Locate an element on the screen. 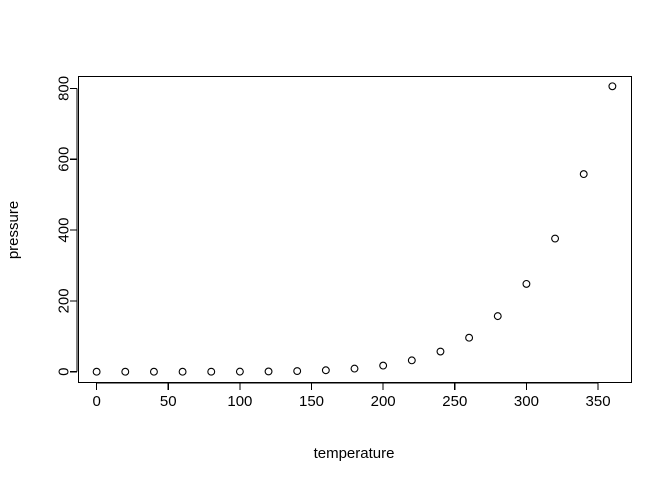  x-axis-tick-label: 250 is located at coordinates (454, 401).